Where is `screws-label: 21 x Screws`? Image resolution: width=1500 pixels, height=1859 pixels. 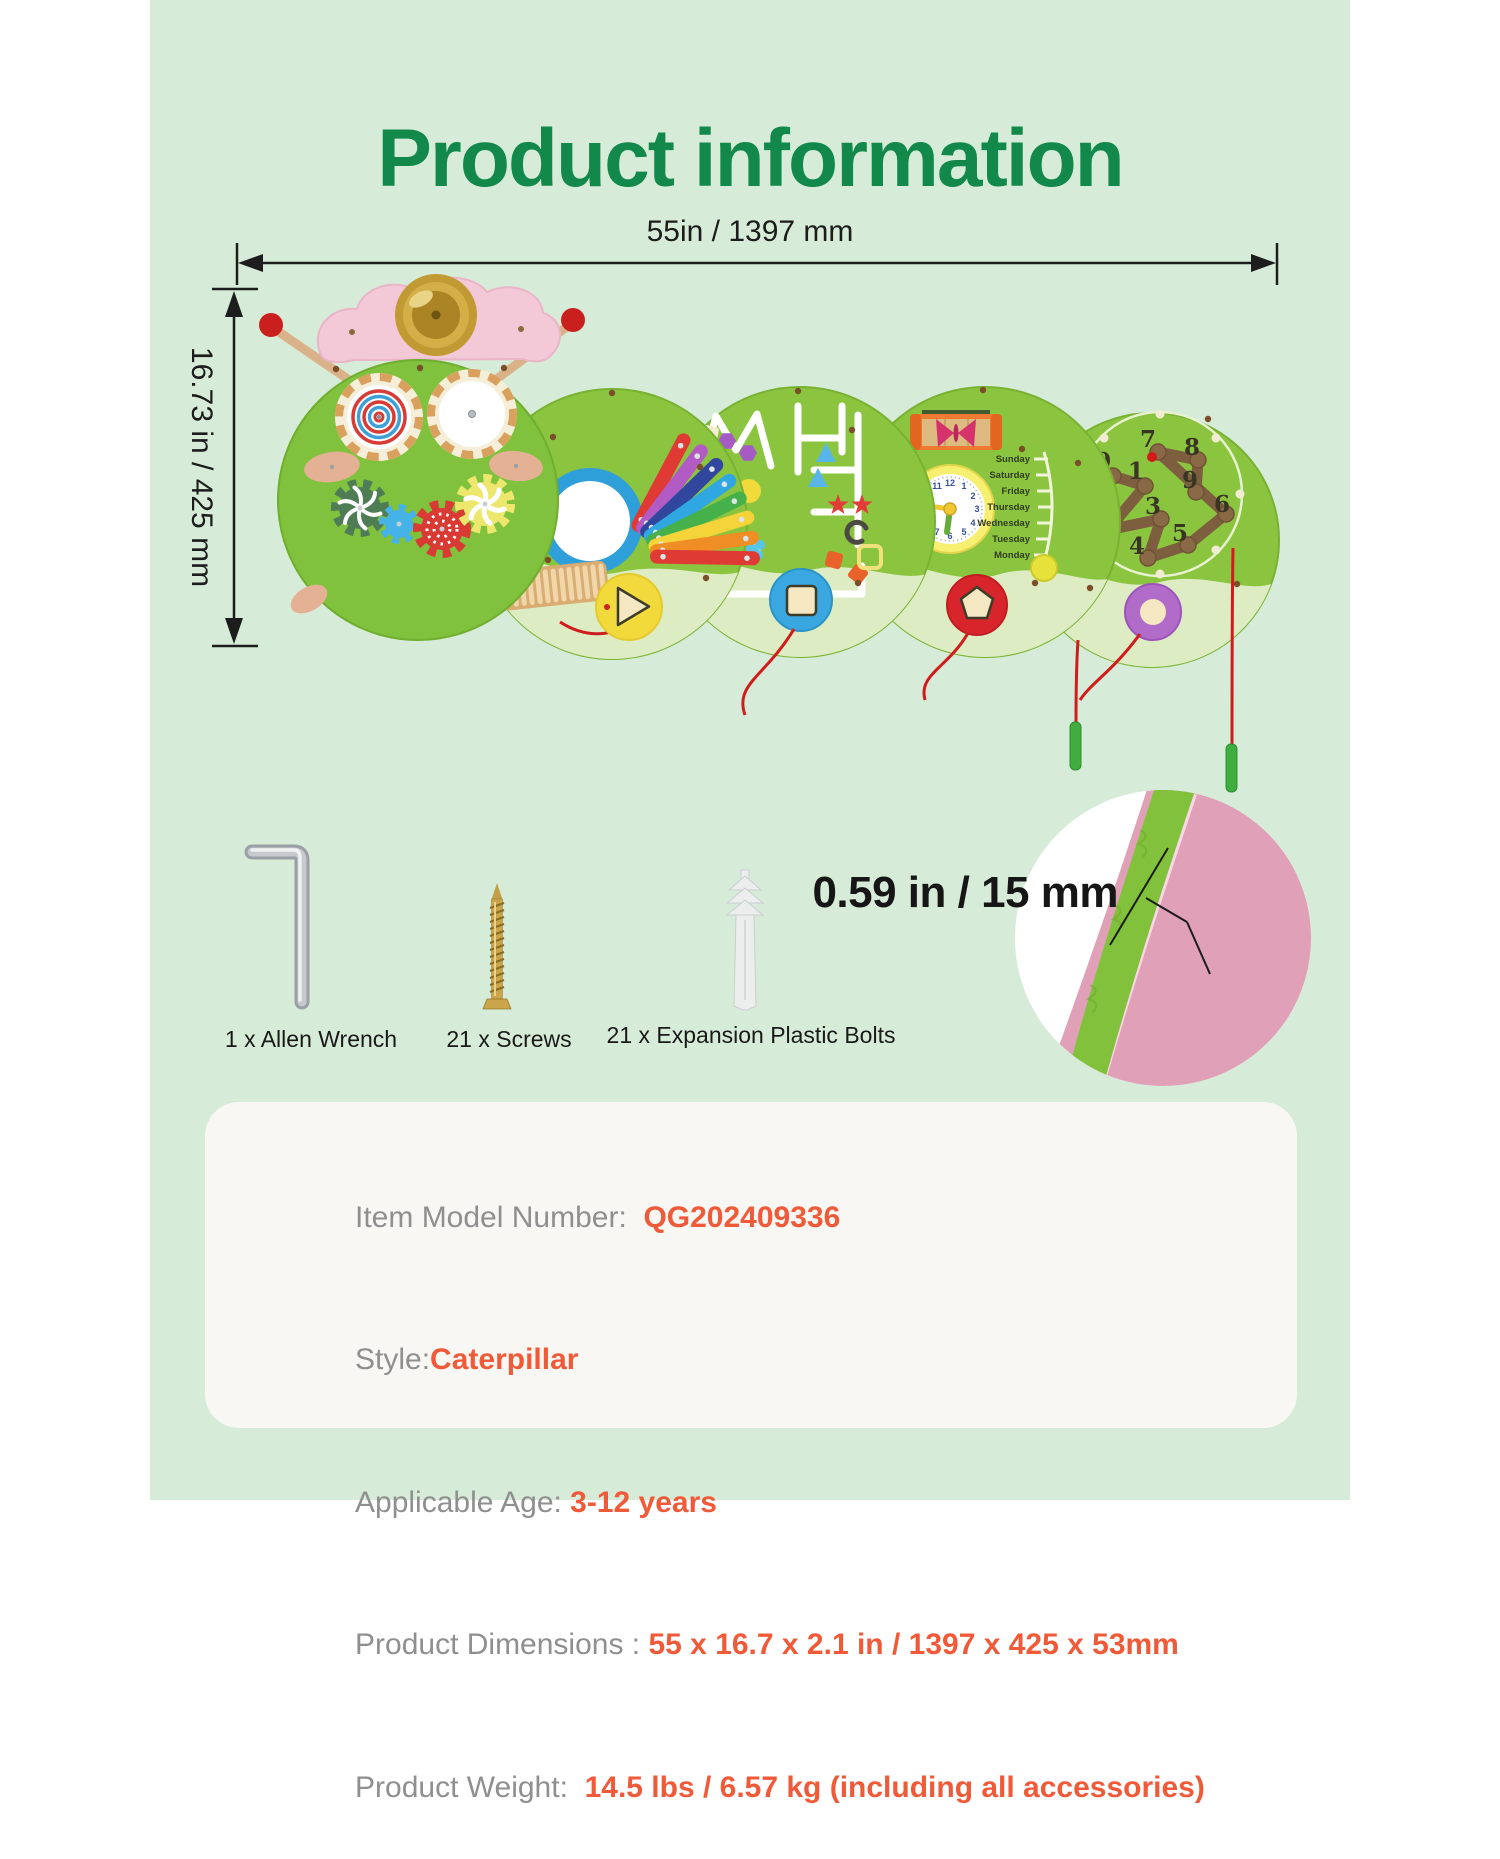
screws-label: 21 x Screws is located at coordinates (509, 1039).